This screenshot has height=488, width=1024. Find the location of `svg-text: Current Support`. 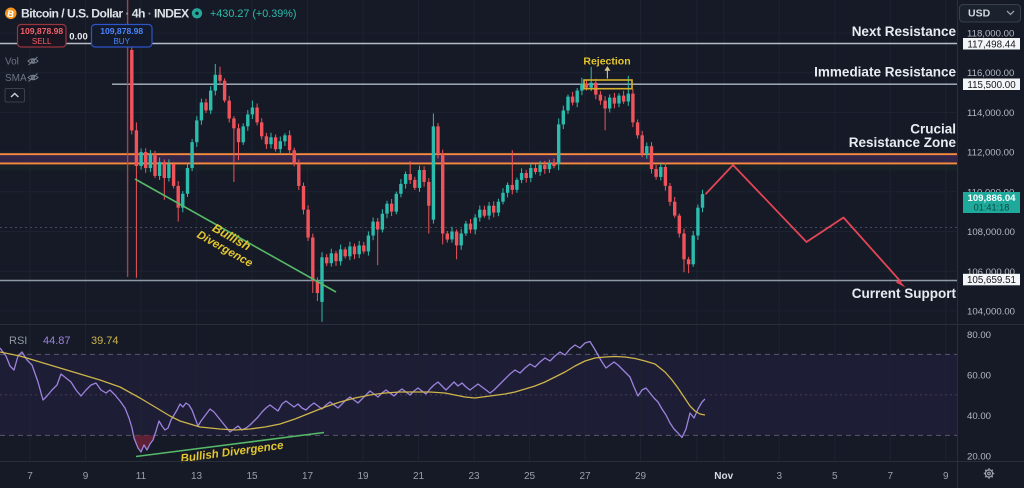

svg-text: Current Support is located at coordinates (904, 293).